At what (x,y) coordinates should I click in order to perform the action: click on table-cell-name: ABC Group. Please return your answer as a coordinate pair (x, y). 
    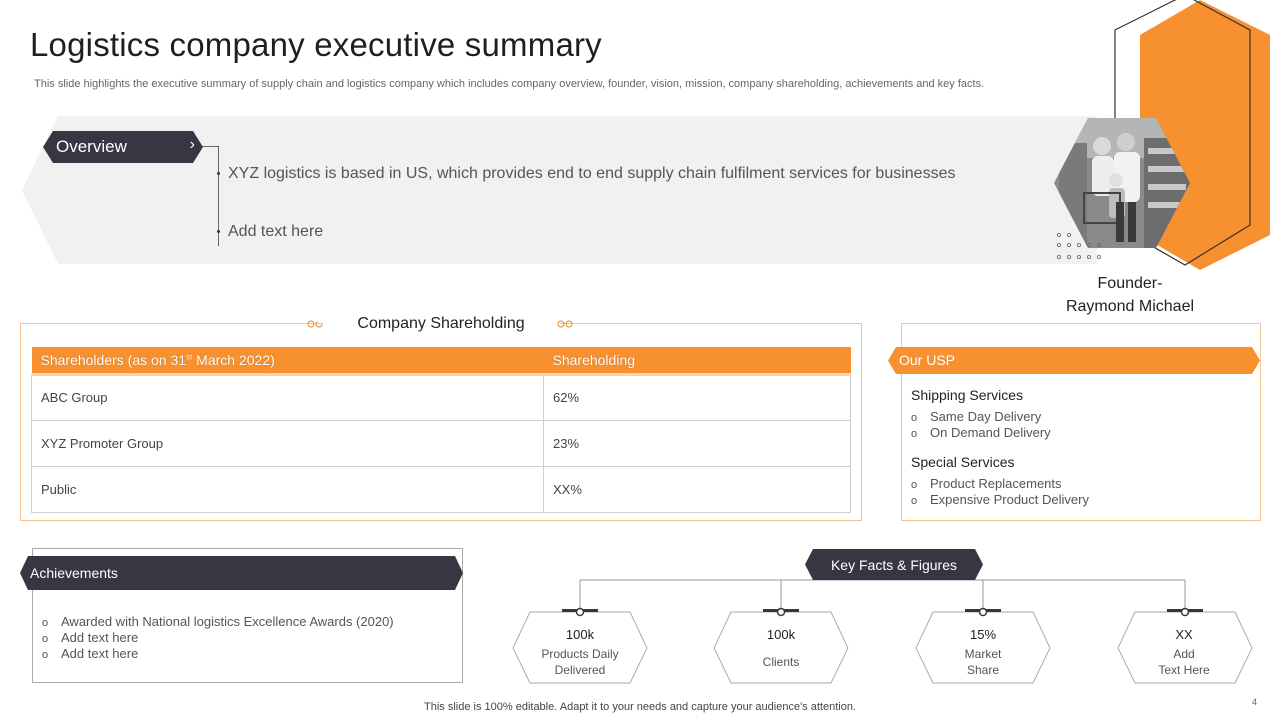
    Looking at the image, I should click on (287, 397).